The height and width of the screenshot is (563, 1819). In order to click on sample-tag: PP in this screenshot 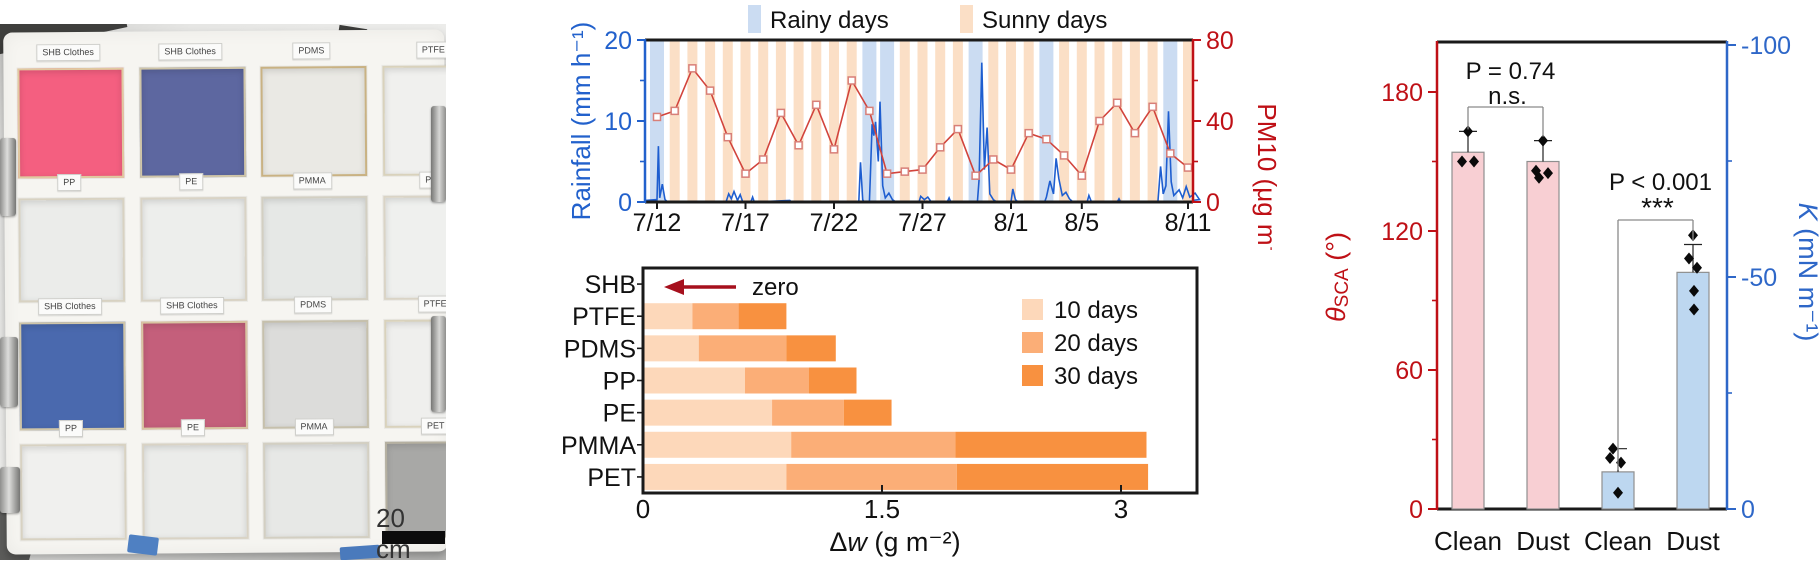, I will do `click(69, 183)`.